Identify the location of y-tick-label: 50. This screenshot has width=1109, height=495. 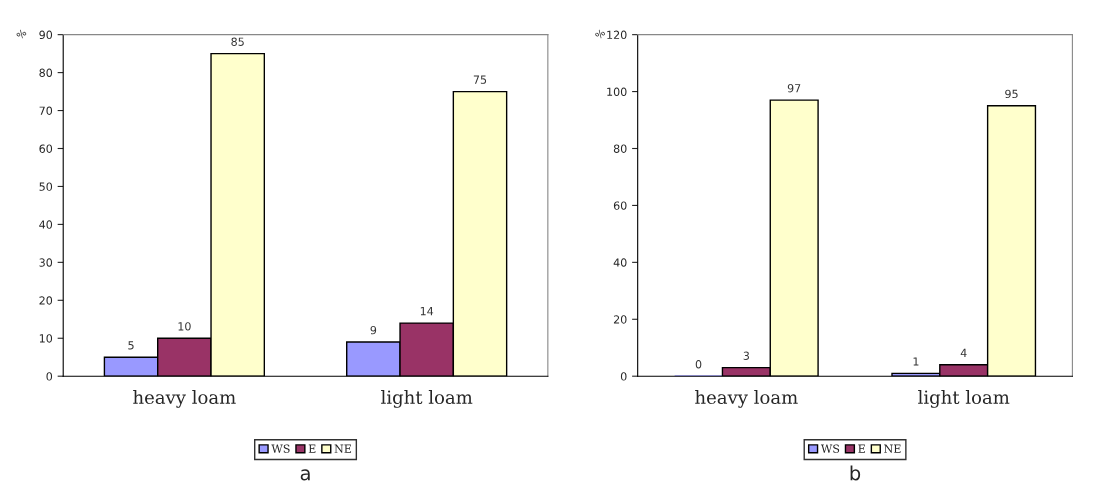
(46, 186).